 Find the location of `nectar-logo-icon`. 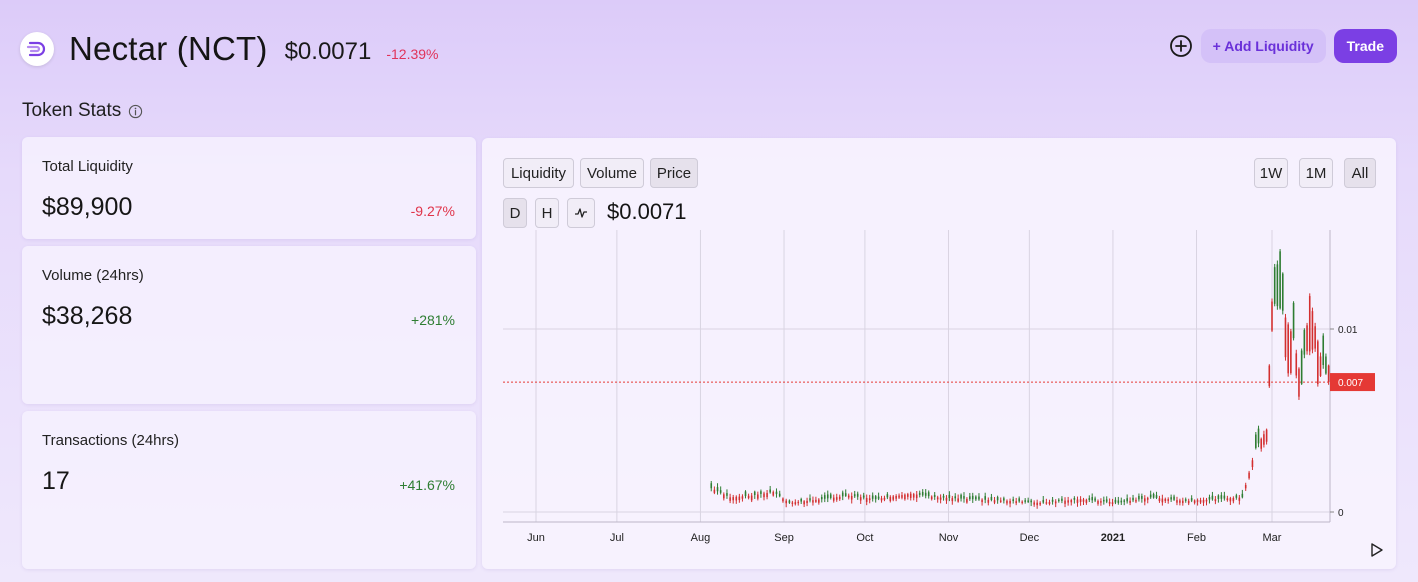

nectar-logo-icon is located at coordinates (37, 49).